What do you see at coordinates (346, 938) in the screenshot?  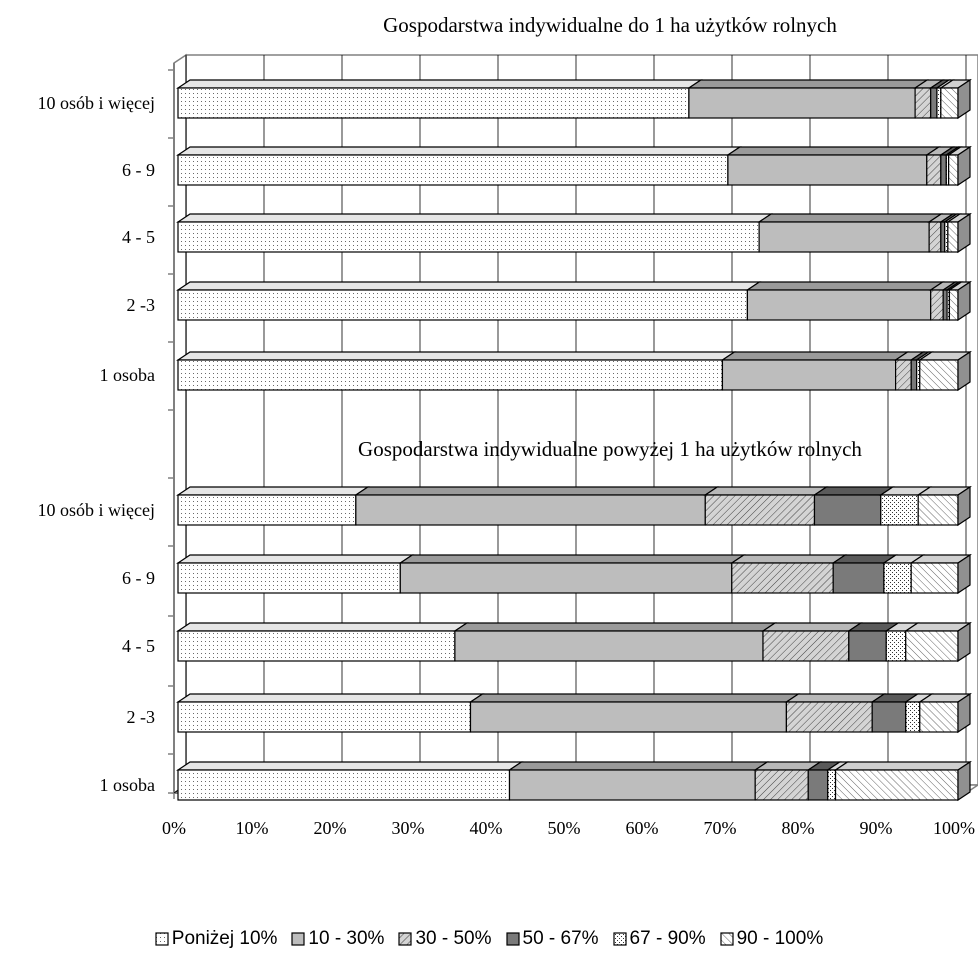 I see `legend-label: 10 - 30%` at bounding box center [346, 938].